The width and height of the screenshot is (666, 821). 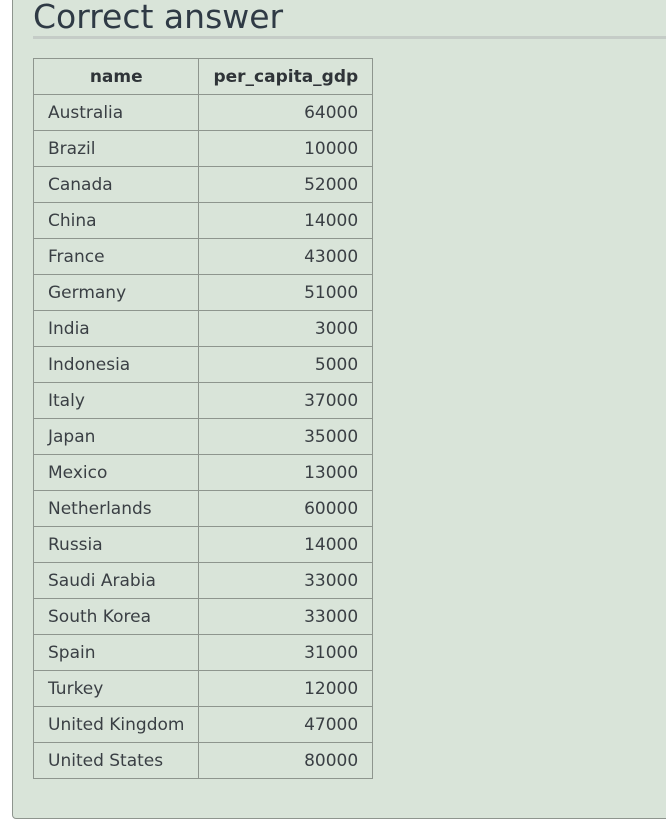 I want to click on cell-name: Germany, so click(x=116, y=292).